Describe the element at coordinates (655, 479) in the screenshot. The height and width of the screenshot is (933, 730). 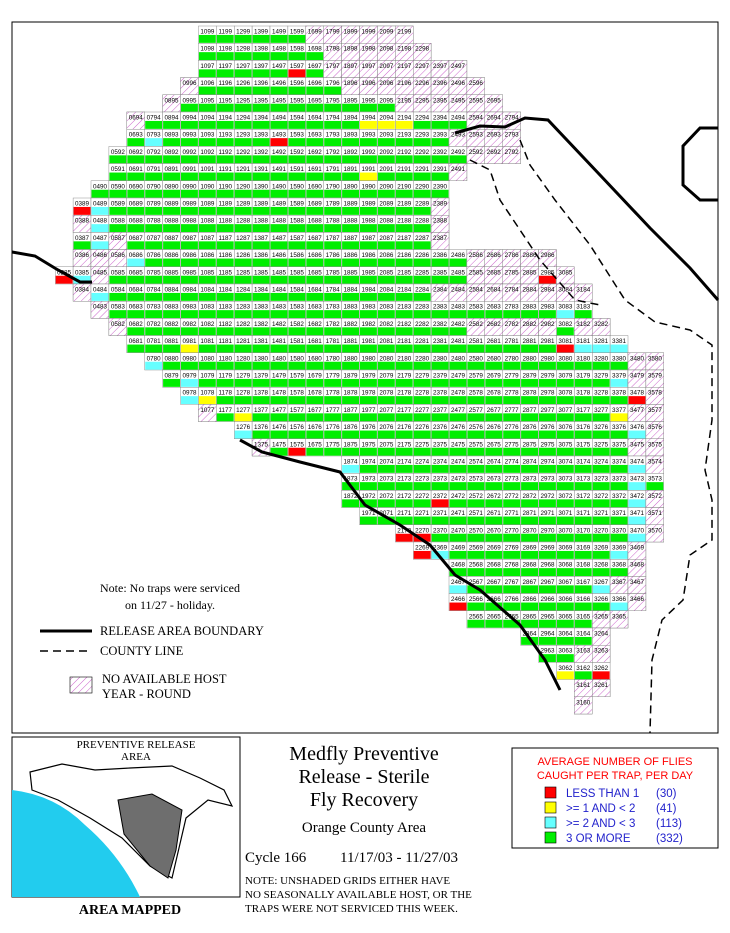
I see `grid-cell-label: 3573` at that location.